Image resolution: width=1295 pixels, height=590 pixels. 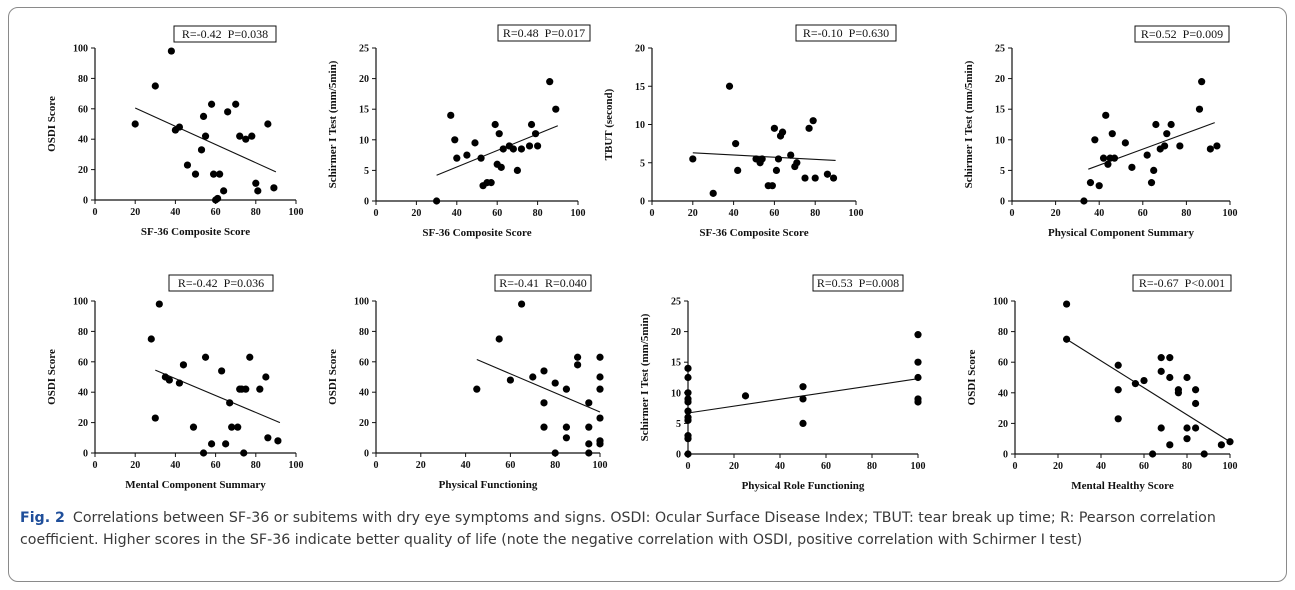 I want to click on stat-label: R=0.48 P=0.017, so click(x=544, y=33).